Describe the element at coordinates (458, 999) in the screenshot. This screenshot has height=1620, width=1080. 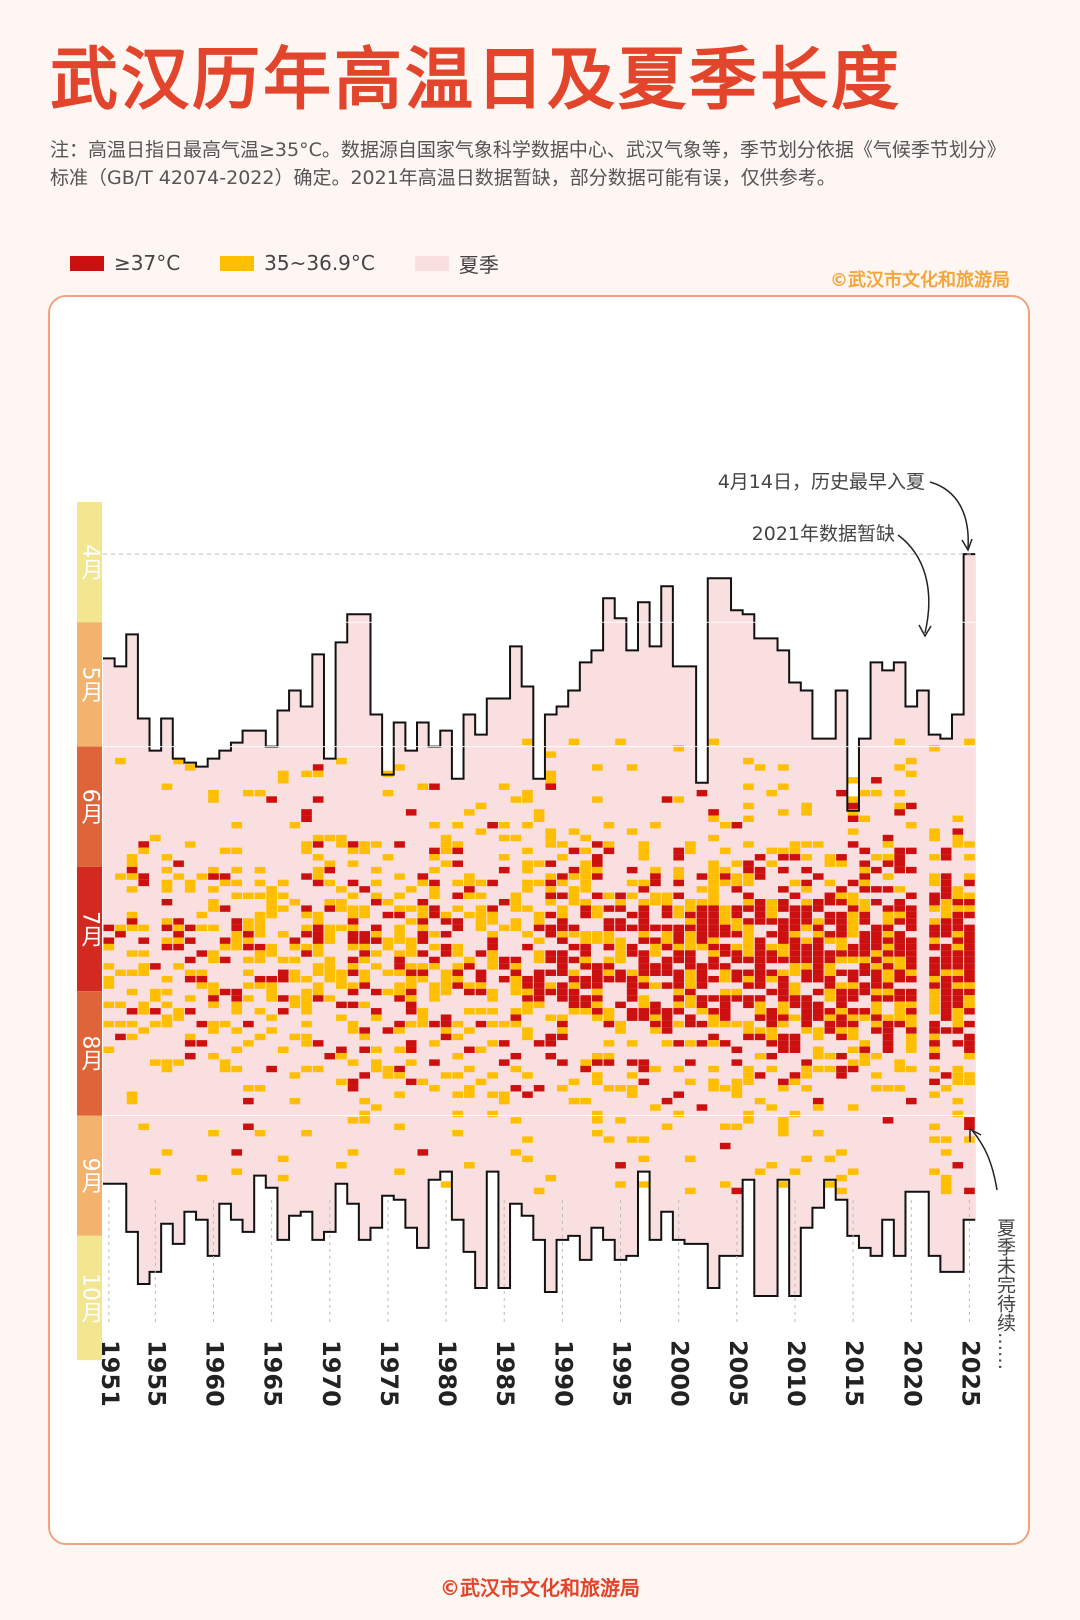
I see `summer-bar-1981` at that location.